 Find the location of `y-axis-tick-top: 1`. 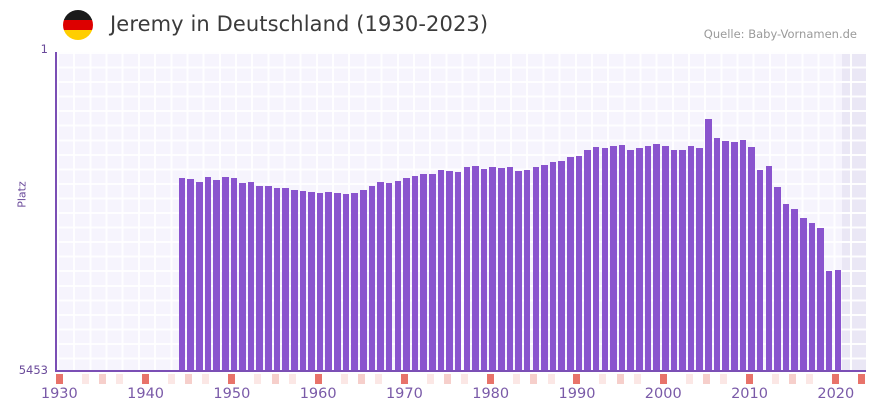

y-axis-tick-top: 1 is located at coordinates (44, 49).